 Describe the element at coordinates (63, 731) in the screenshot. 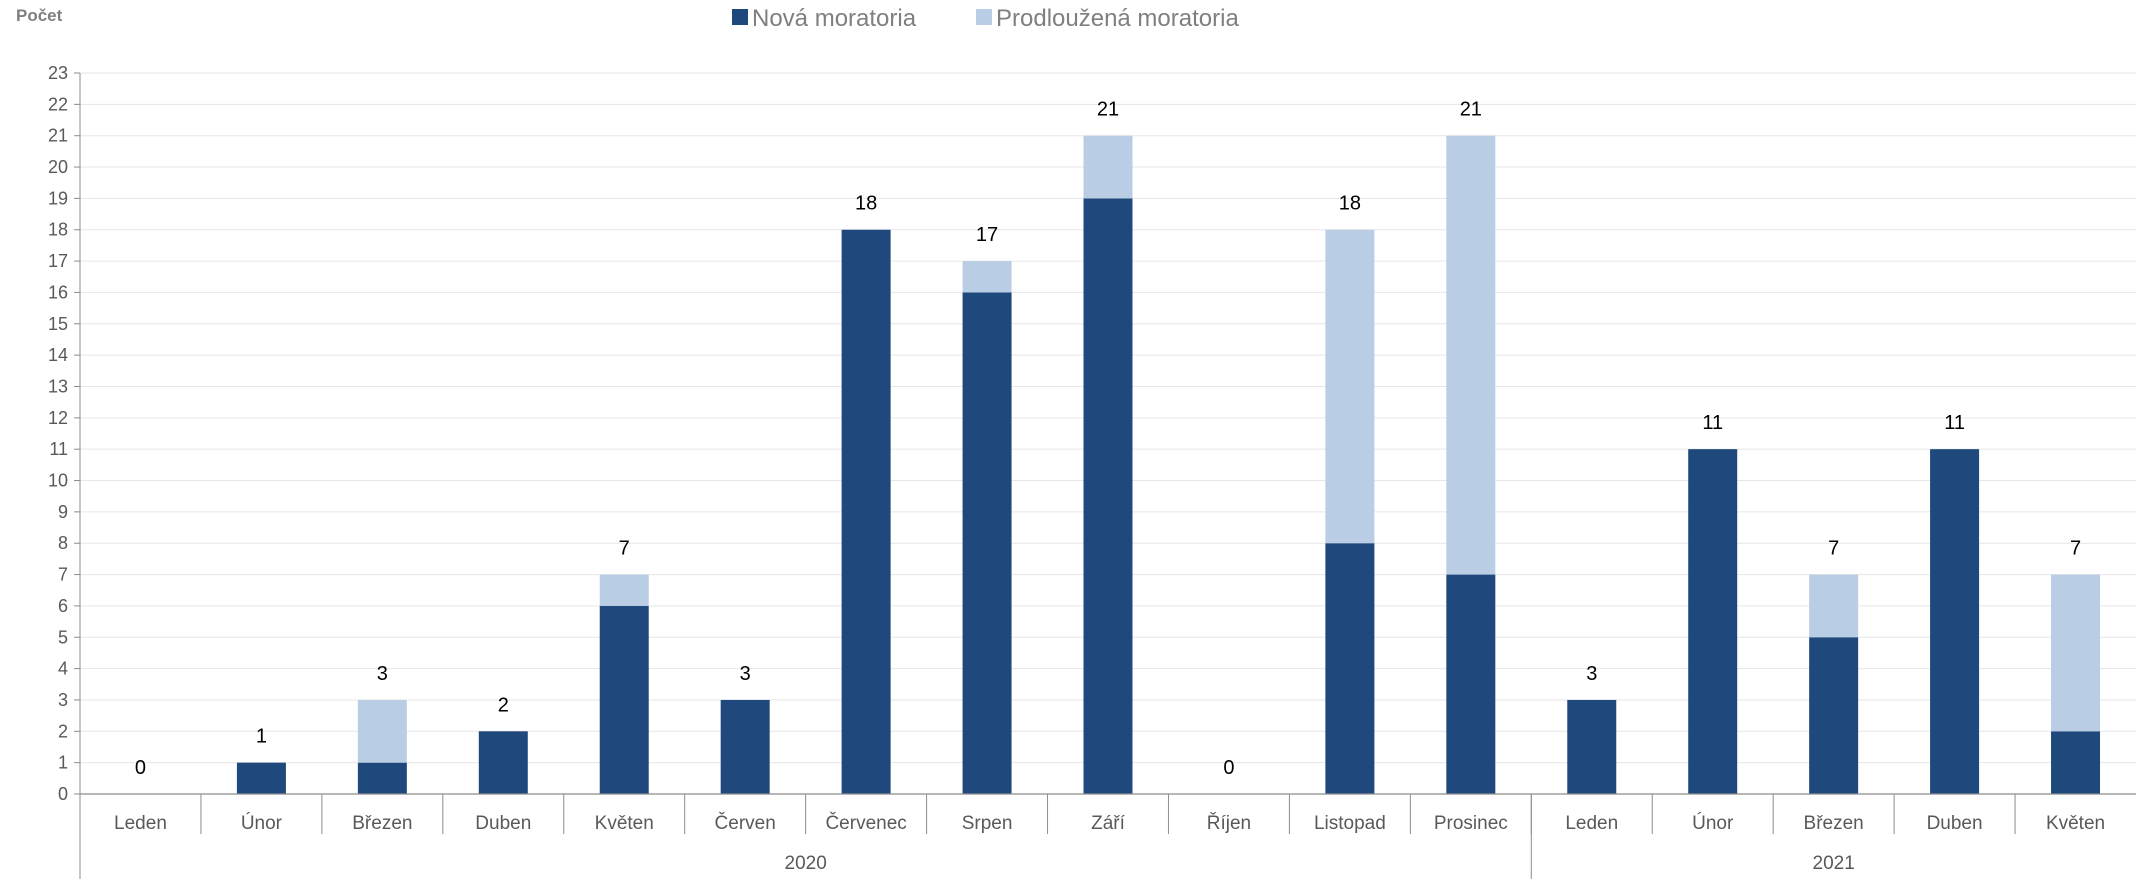

I see `y-tick-label: 2` at that location.